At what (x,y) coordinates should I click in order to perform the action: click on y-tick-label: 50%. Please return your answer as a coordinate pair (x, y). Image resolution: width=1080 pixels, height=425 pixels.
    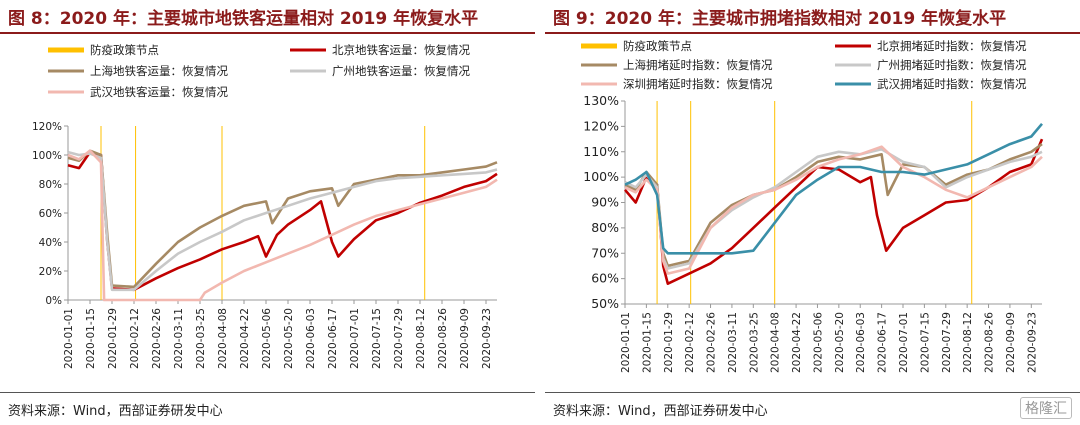
    Looking at the image, I should click on (605, 303).